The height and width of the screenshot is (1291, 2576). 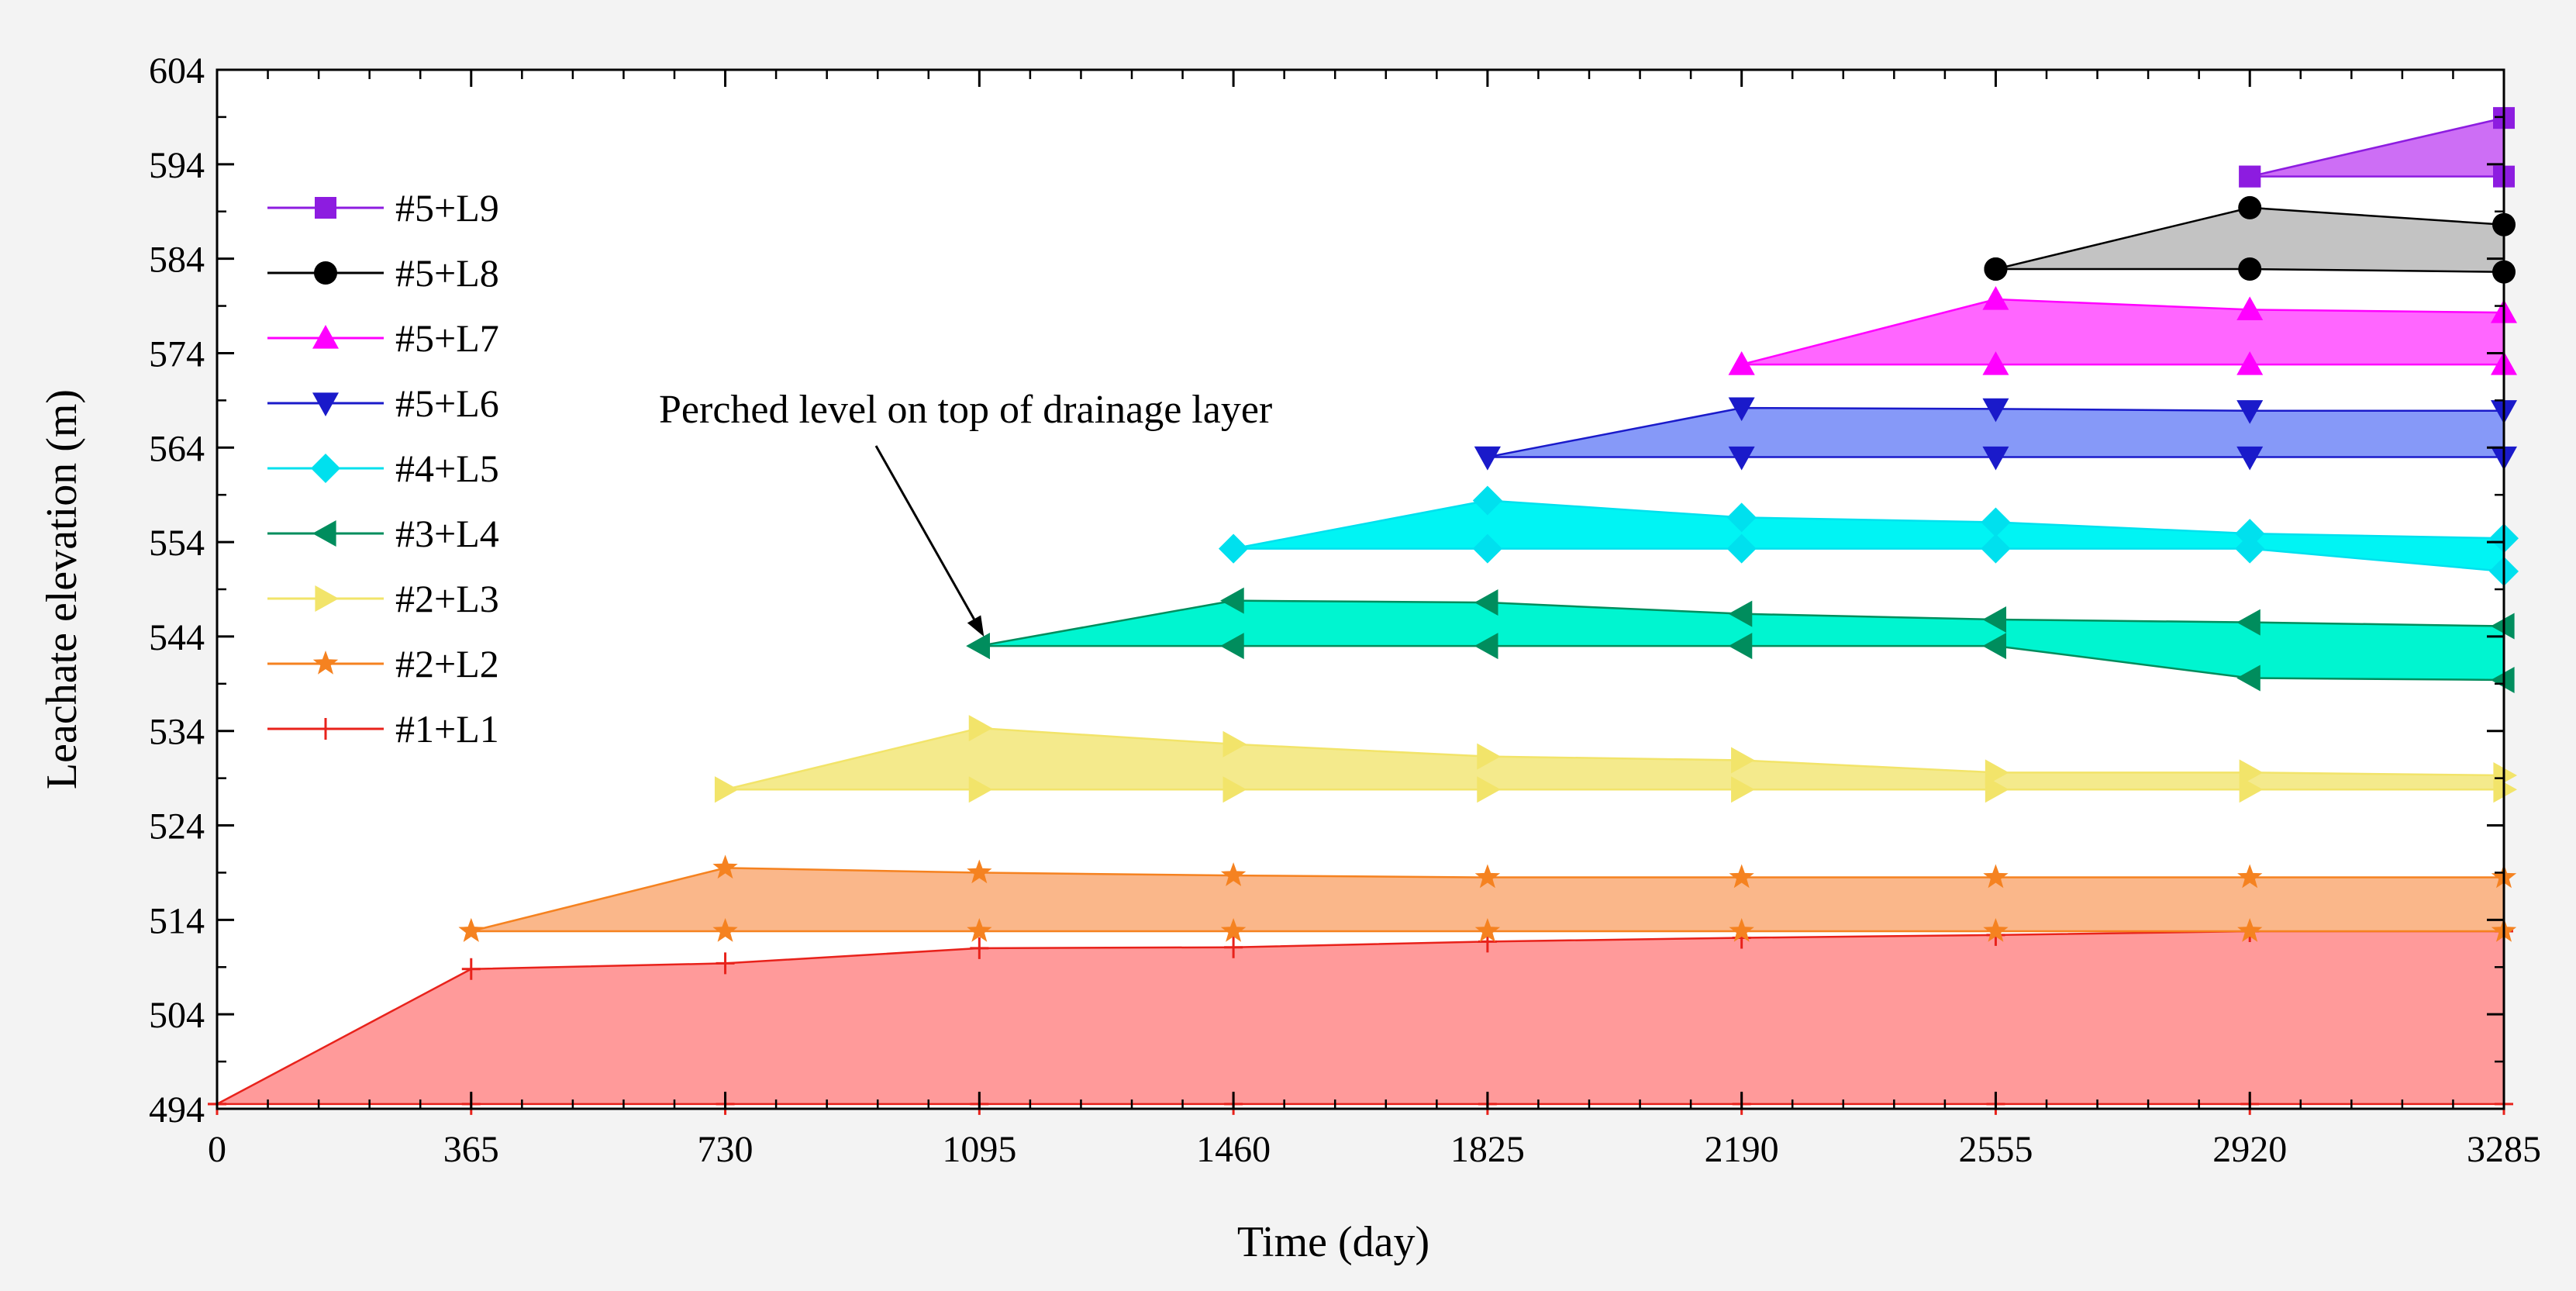 What do you see at coordinates (447, 533) in the screenshot?
I see `legend-label: #3+L4` at bounding box center [447, 533].